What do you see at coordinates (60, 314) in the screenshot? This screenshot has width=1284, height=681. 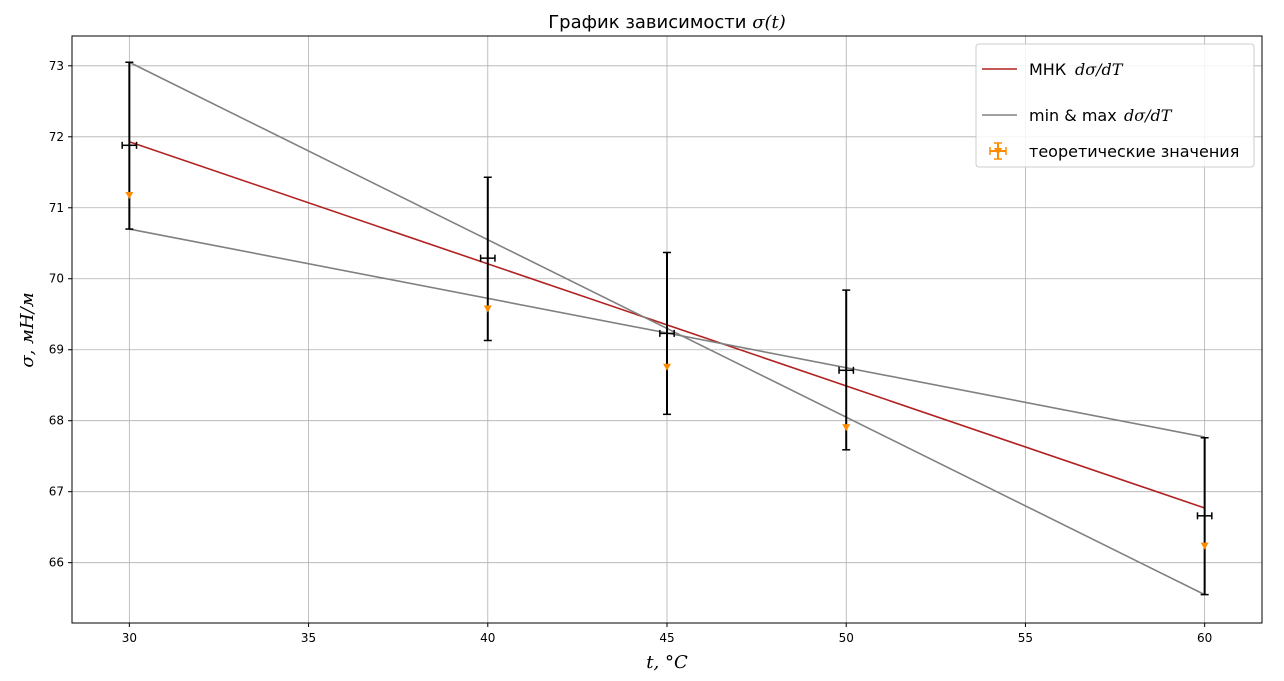 I see `y-axis-ticks: 66 67 68 69 70 71 72 73` at bounding box center [60, 314].